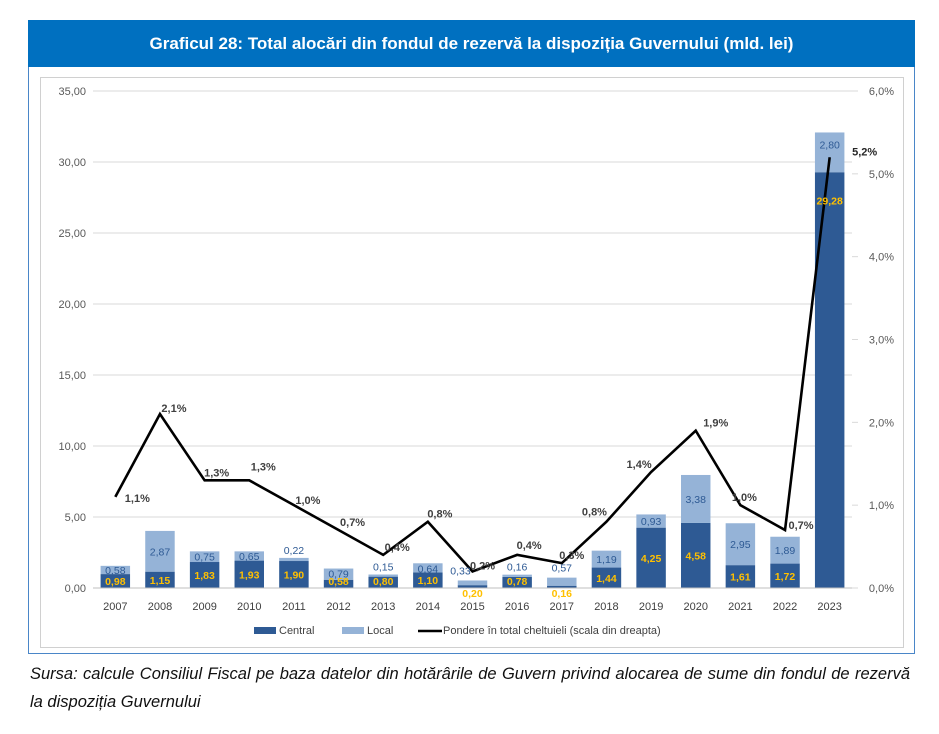  I want to click on y-right-tick-label: 1,0%, so click(881, 506).